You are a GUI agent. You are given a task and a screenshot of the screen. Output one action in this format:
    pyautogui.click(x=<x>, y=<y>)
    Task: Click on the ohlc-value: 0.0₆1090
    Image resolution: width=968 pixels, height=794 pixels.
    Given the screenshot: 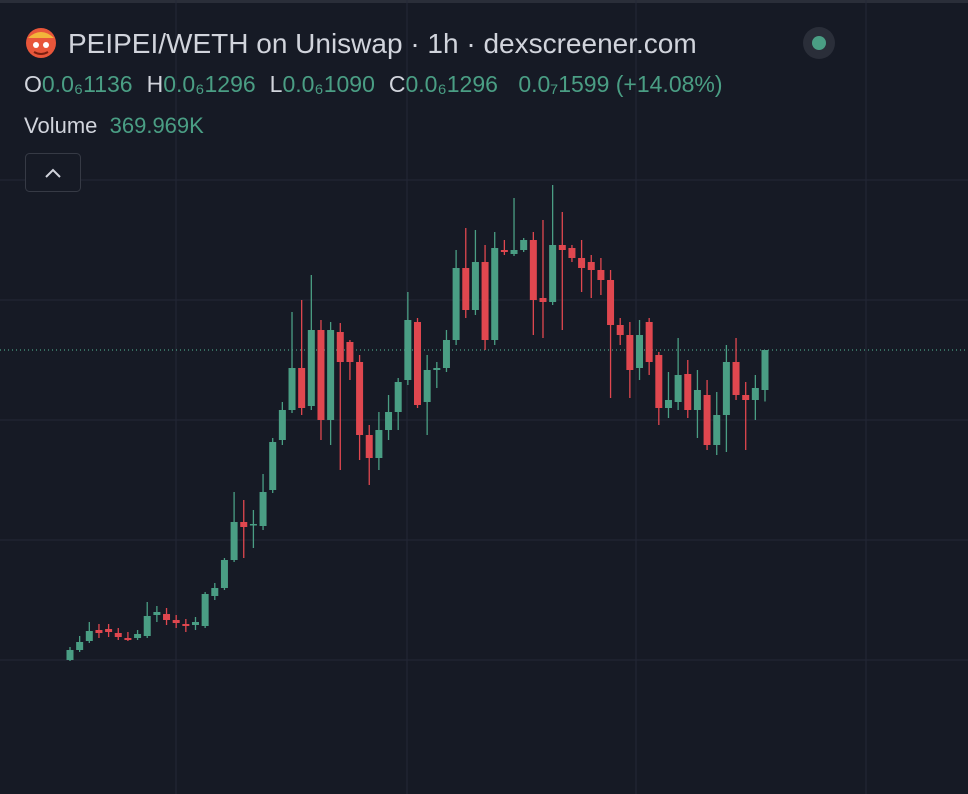 What is the action you would take?
    pyautogui.click(x=328, y=84)
    